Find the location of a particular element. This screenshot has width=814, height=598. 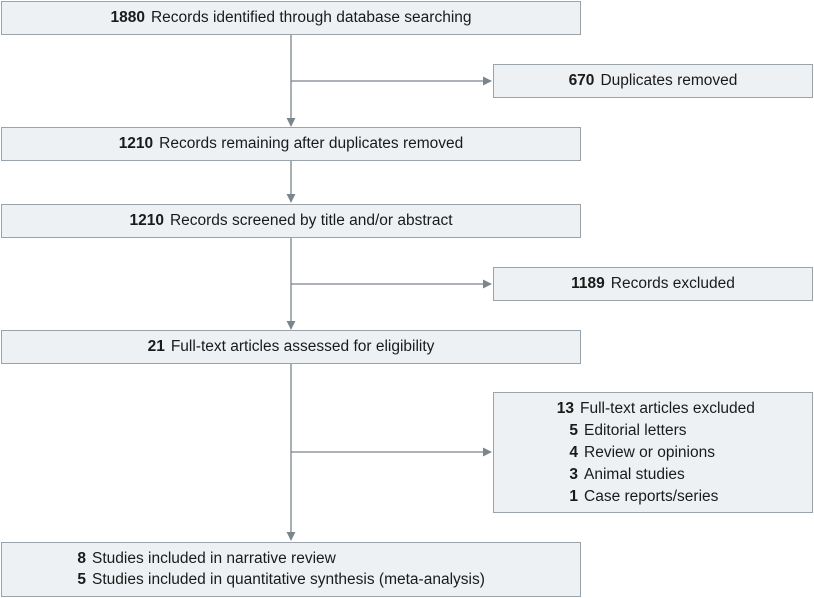

included-label: Studies included in narrative review is located at coordinates (214, 558).